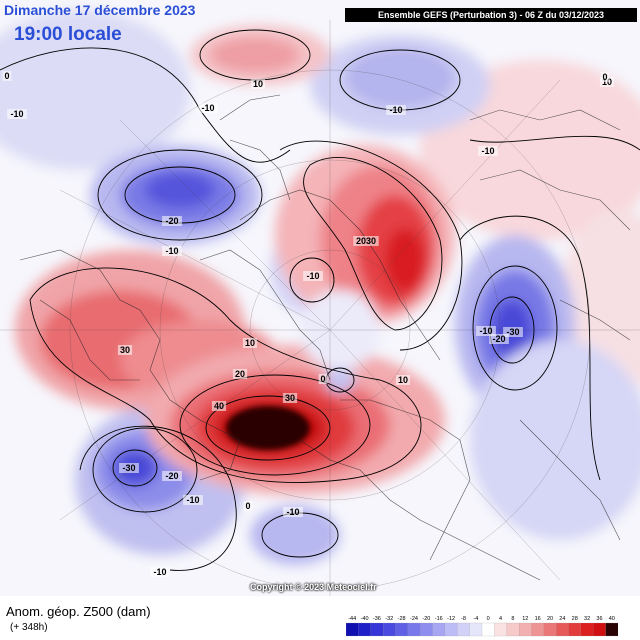  What do you see at coordinates (463, 619) in the screenshot?
I see `legend-tick-label: -8` at bounding box center [463, 619].